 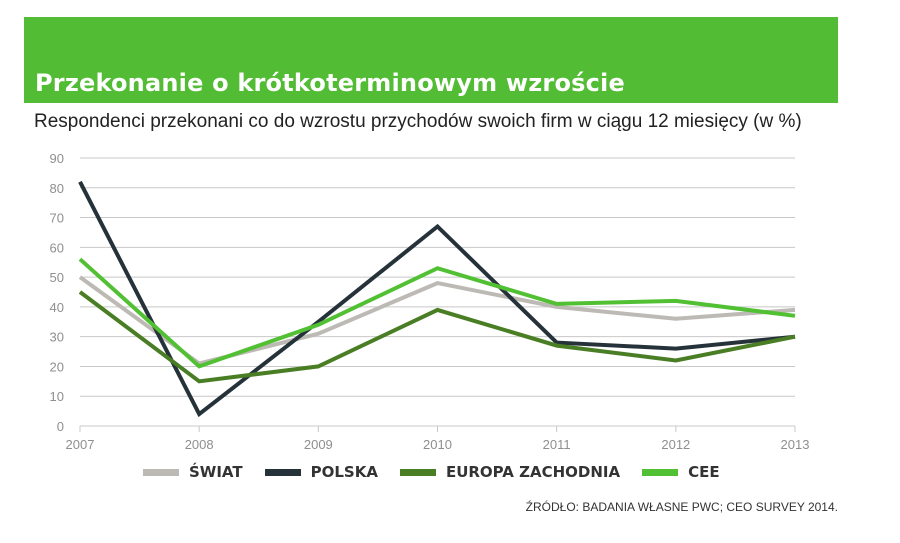 I want to click on legend-label: POLSKA, so click(x=344, y=472).